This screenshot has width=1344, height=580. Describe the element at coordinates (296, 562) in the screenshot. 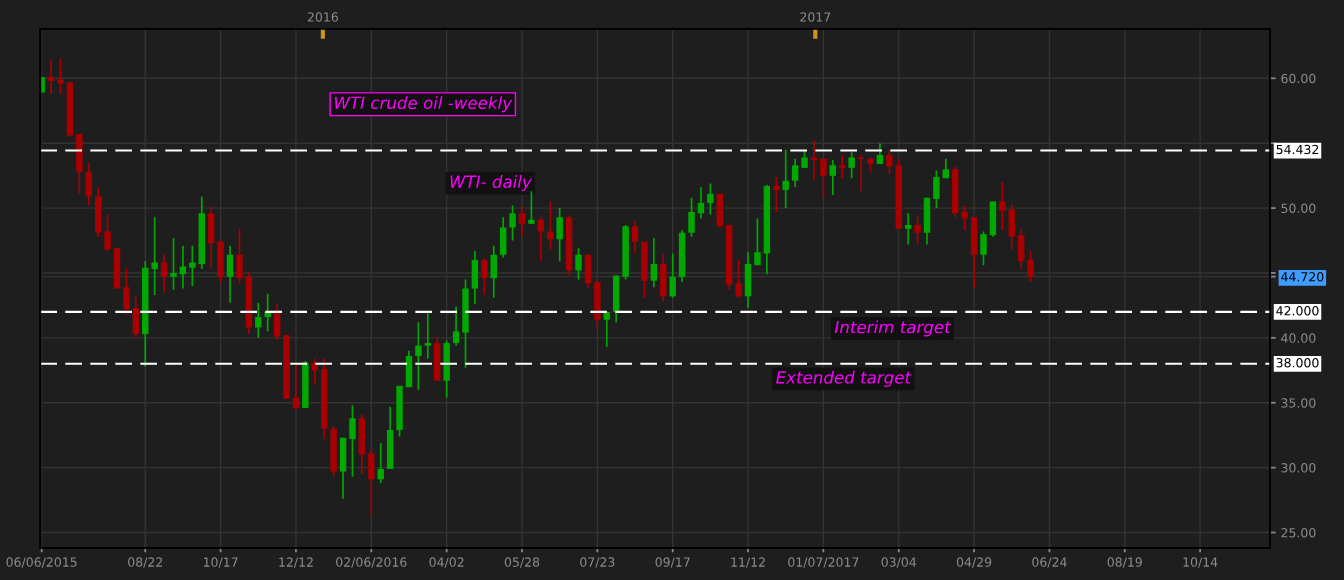

I see `x-tick-label: 12/12` at that location.